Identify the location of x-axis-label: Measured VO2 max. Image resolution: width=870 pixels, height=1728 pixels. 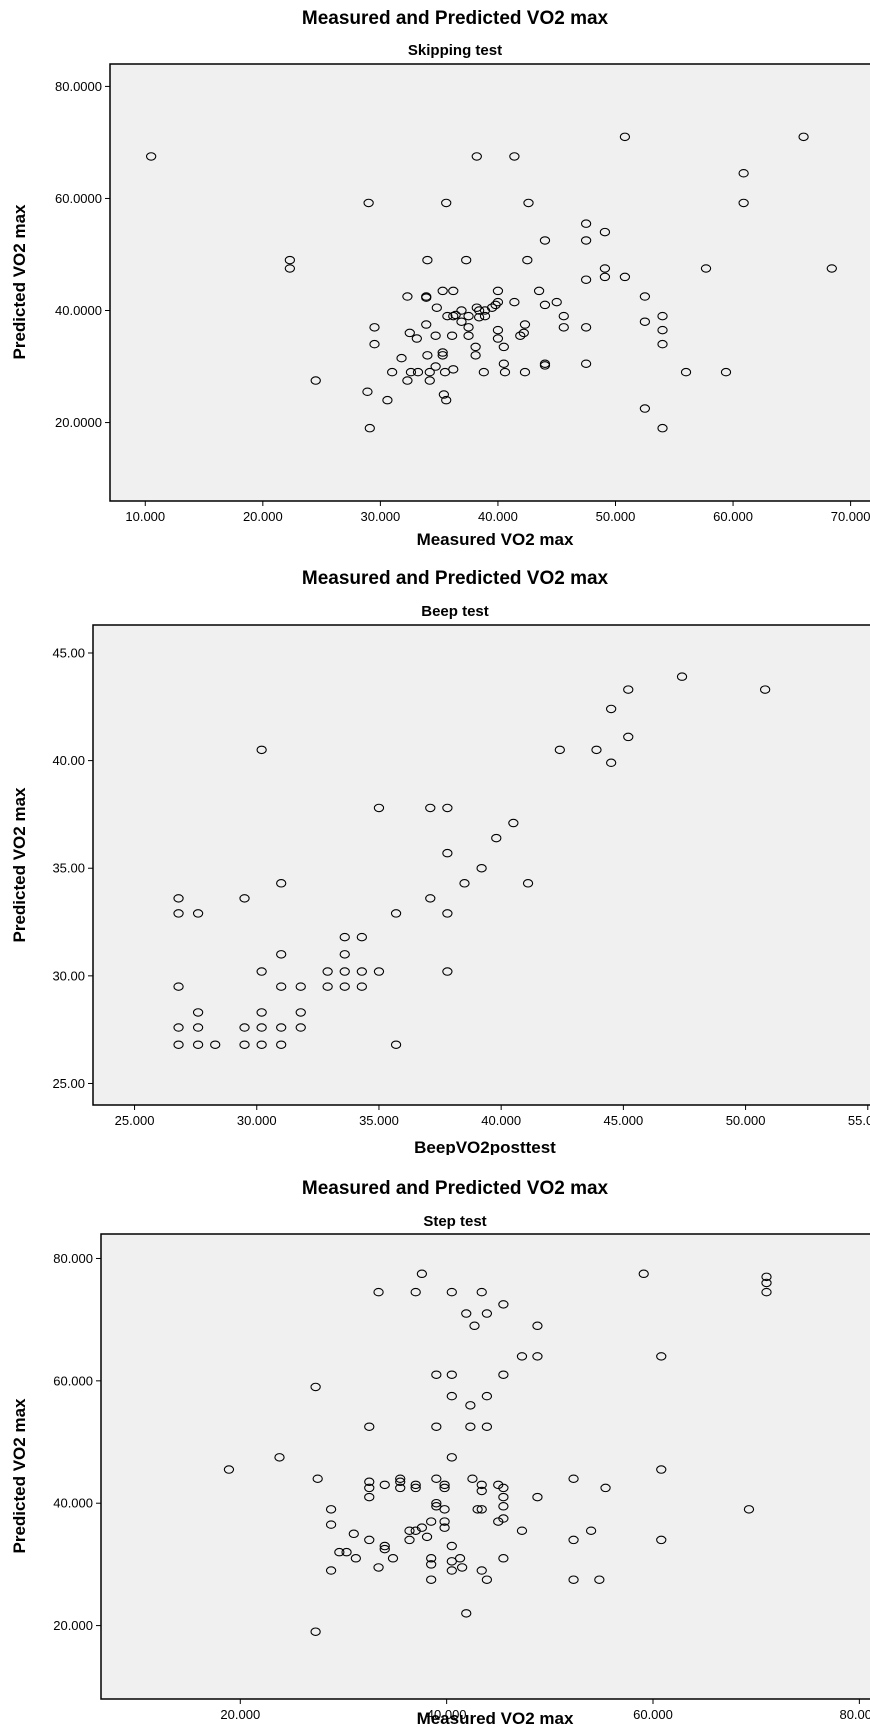
(495, 539).